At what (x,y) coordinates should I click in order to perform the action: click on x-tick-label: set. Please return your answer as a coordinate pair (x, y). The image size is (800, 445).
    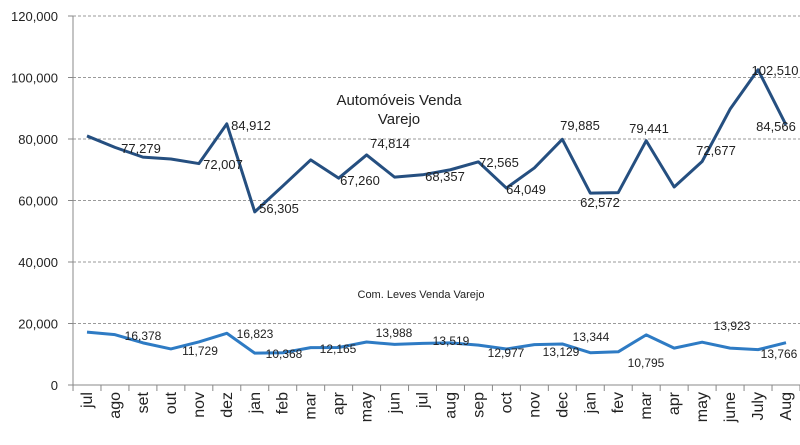
    Looking at the image, I should click on (143, 402).